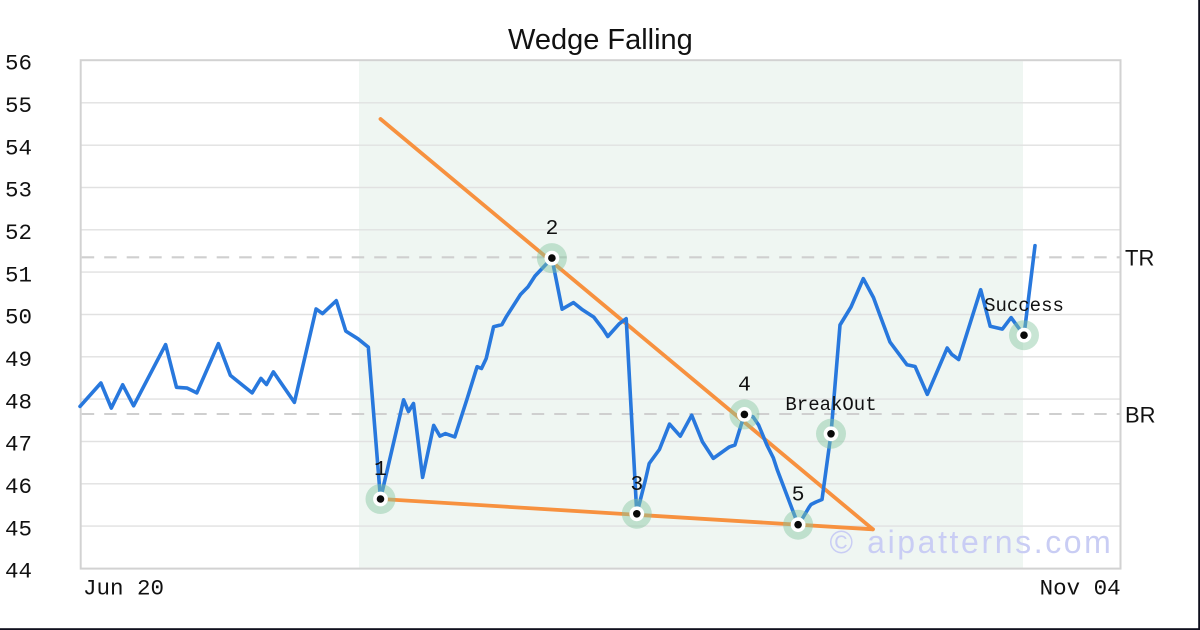  What do you see at coordinates (123, 589) in the screenshot?
I see `svg-text: Jun 20` at bounding box center [123, 589].